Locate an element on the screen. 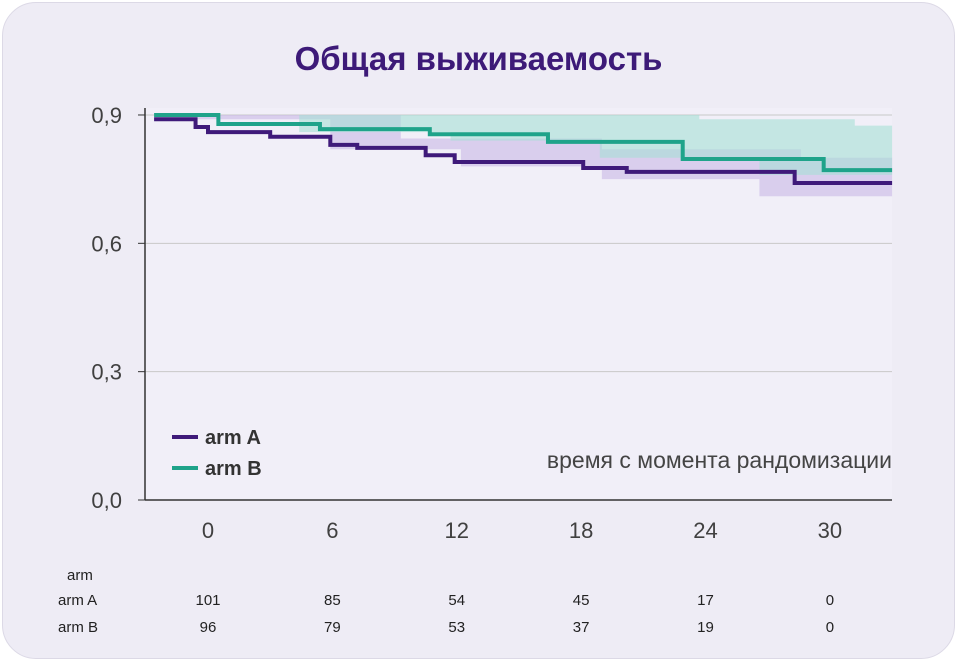 Image resolution: width=957 pixels, height=661 pixels. survival-curve-a is located at coordinates (523, 151).